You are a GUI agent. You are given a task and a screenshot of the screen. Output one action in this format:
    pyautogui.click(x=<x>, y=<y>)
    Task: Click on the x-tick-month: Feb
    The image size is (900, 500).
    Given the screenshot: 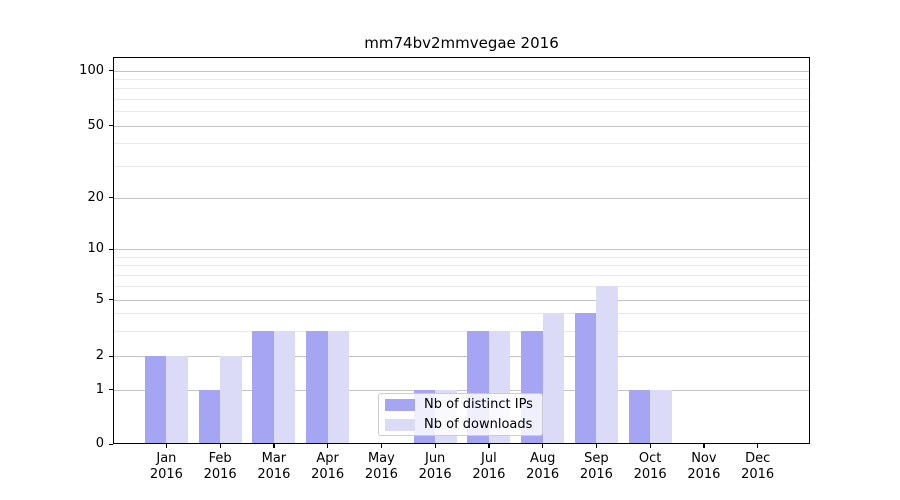 What is the action you would take?
    pyautogui.click(x=220, y=458)
    